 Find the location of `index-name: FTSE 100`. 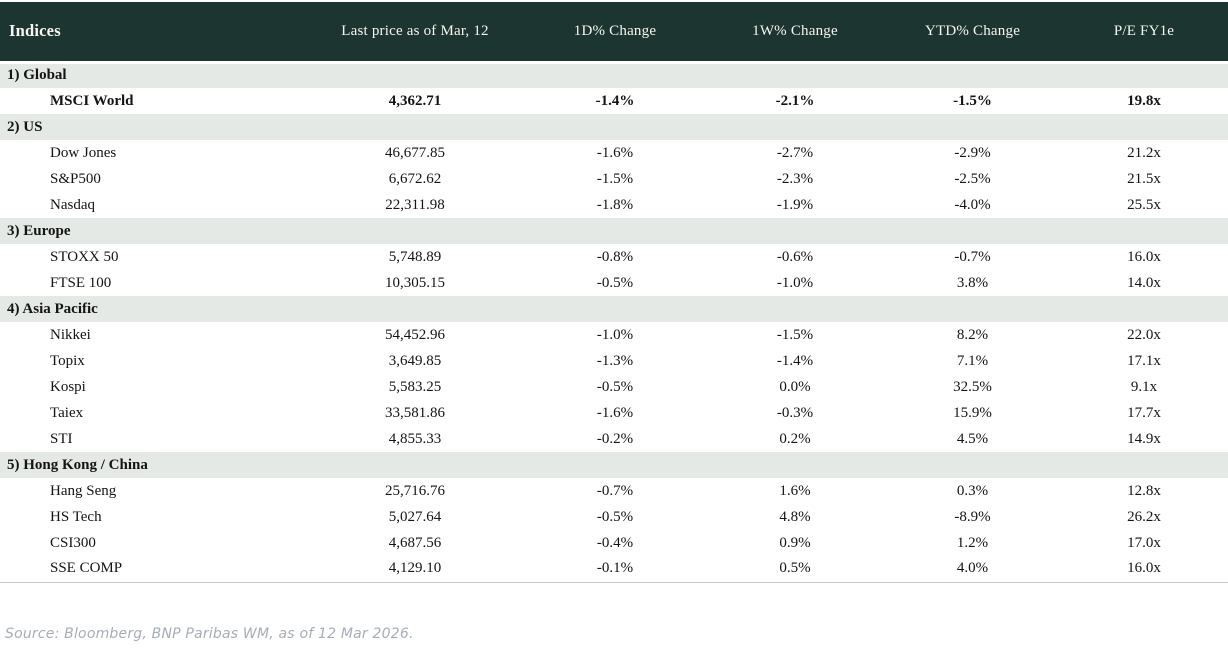

index-name: FTSE 100 is located at coordinates (81, 282).